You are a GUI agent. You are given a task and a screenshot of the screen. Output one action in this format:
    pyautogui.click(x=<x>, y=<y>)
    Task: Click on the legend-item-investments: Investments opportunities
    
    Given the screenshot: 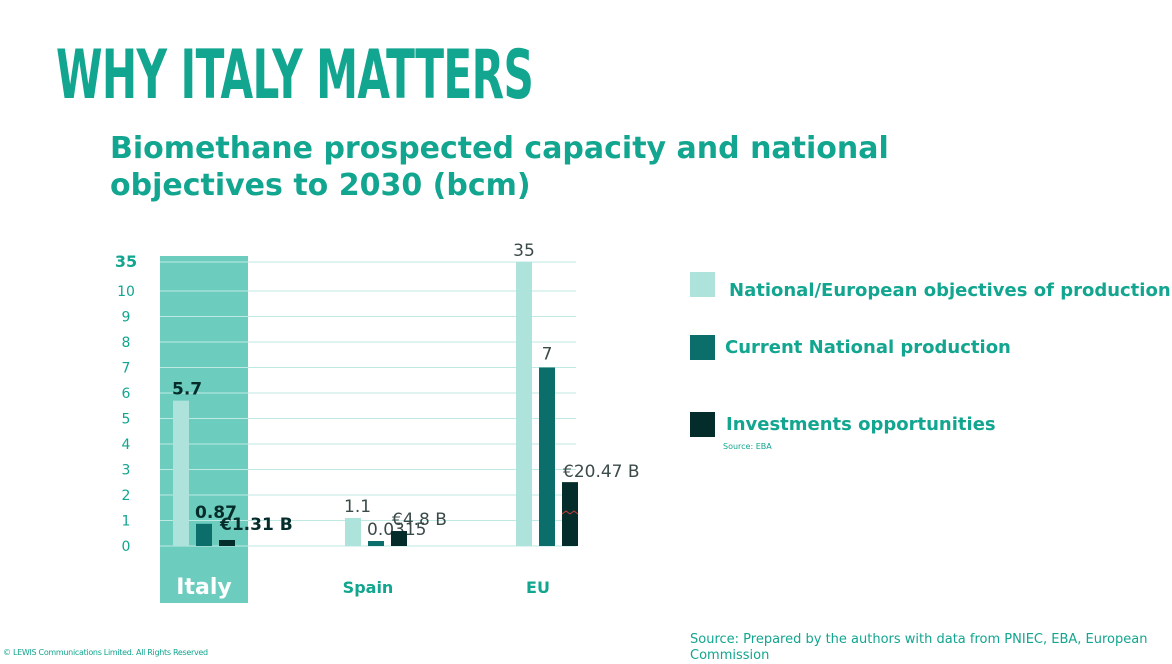 What is the action you would take?
    pyautogui.click(x=843, y=424)
    